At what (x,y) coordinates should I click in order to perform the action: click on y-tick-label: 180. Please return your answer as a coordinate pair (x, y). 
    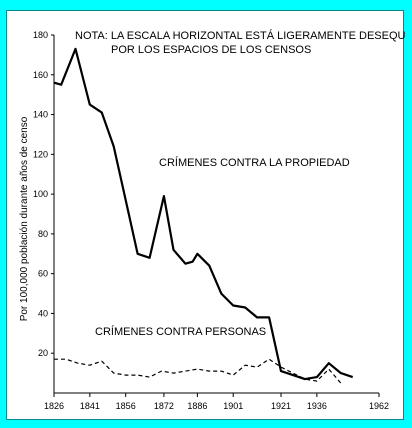
    Looking at the image, I should click on (40, 35).